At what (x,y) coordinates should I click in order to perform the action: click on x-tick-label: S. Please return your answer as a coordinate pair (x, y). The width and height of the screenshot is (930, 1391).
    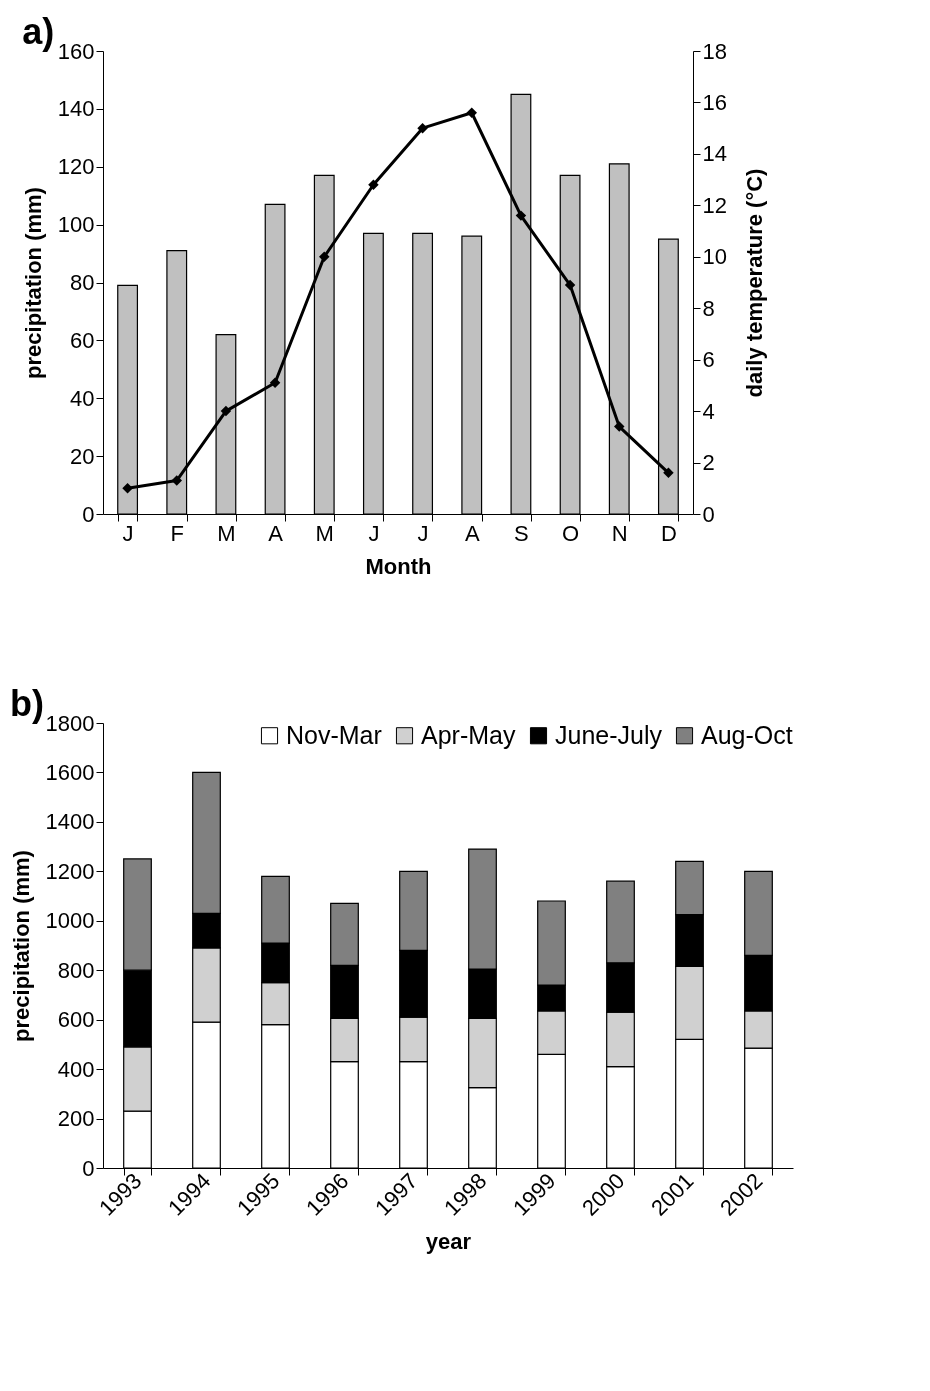
    Looking at the image, I should click on (521, 533).